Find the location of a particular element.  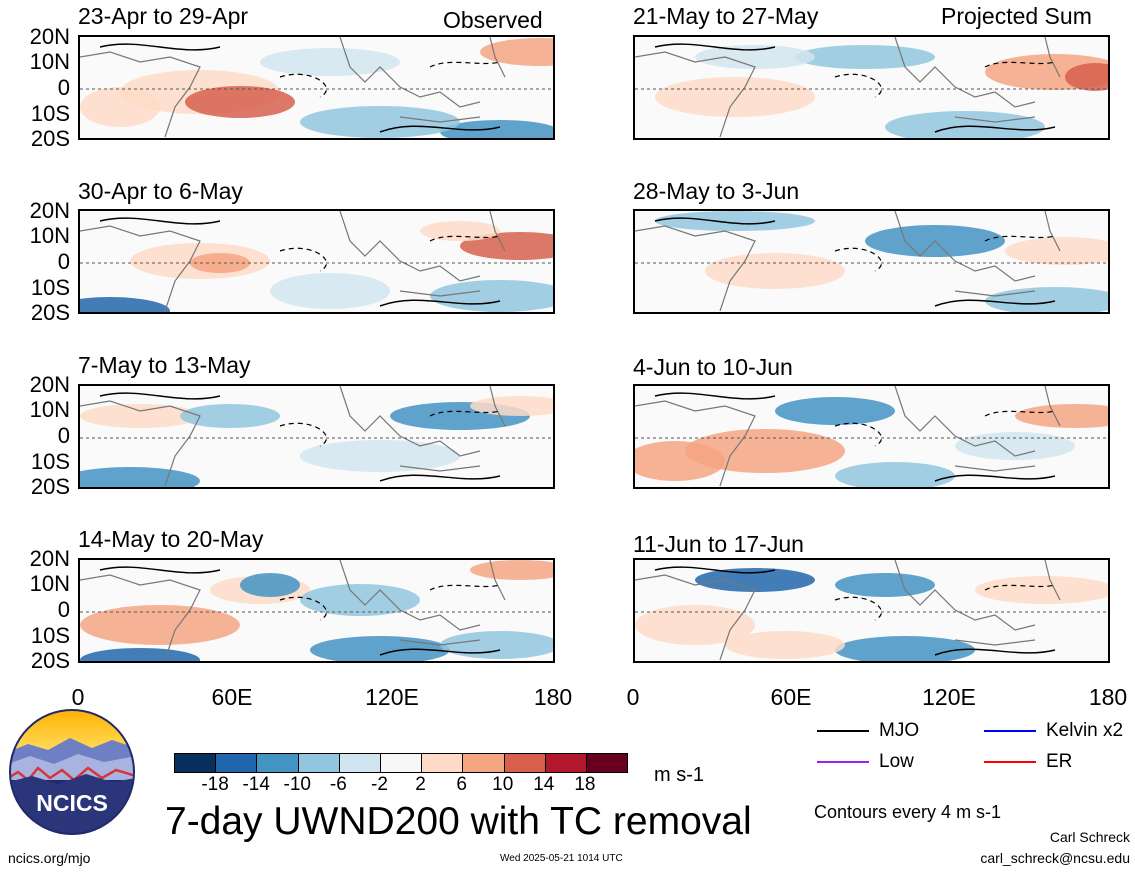

contour-note: Contours every 4 m s-1 is located at coordinates (908, 812).